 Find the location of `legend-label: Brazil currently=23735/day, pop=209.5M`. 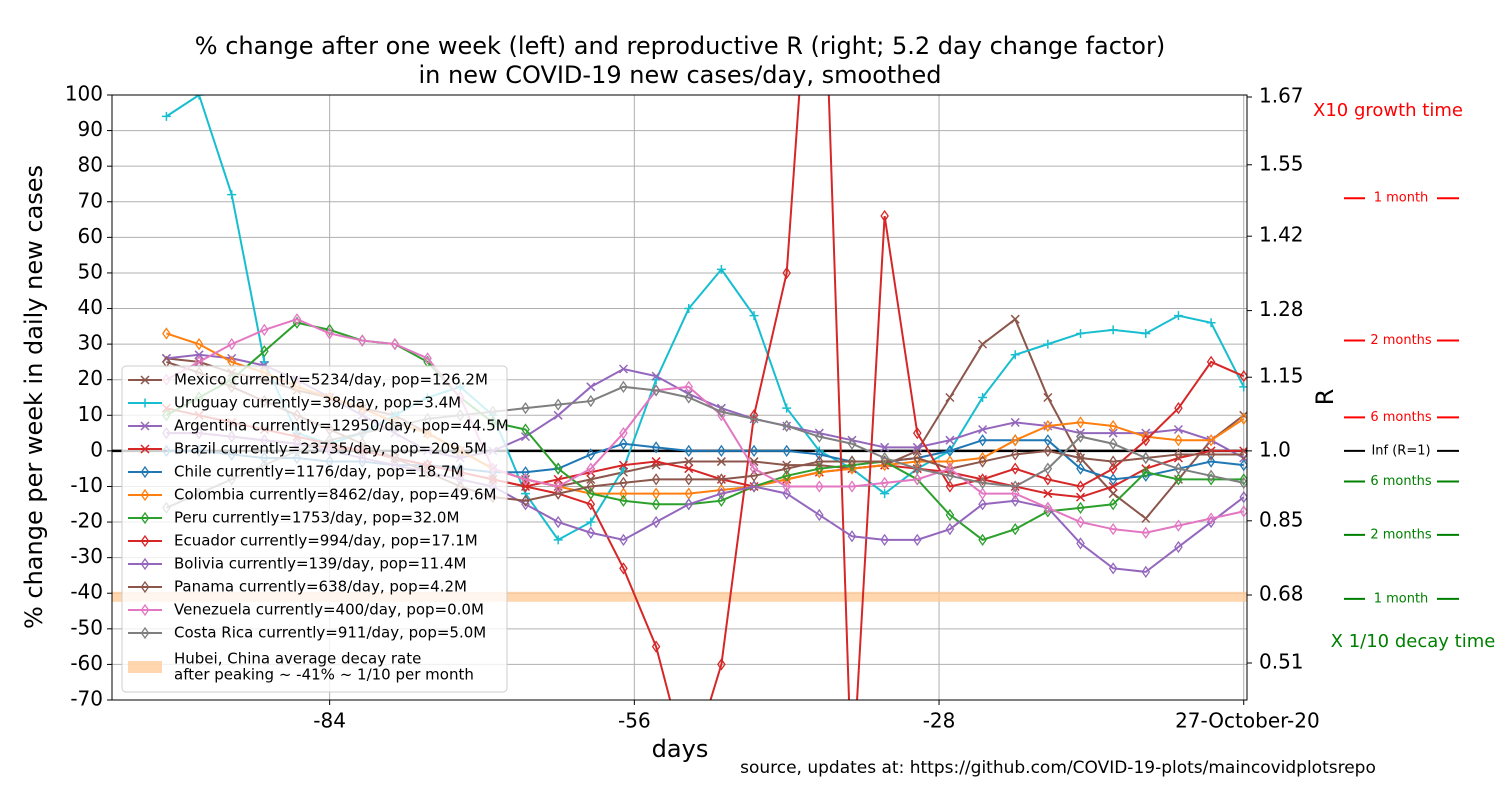

legend-label: Brazil currently=23735/day, pop=209.5M is located at coordinates (330, 449).